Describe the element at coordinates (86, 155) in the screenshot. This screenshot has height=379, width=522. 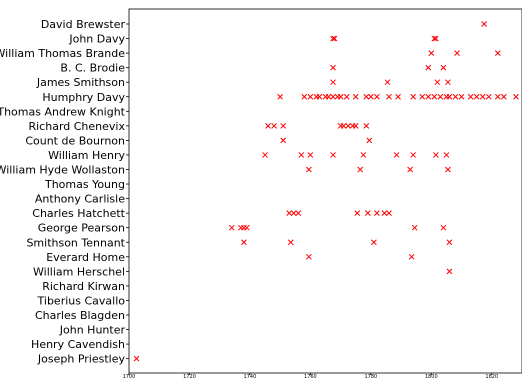
I see `y-tick-label: William Henry` at that location.